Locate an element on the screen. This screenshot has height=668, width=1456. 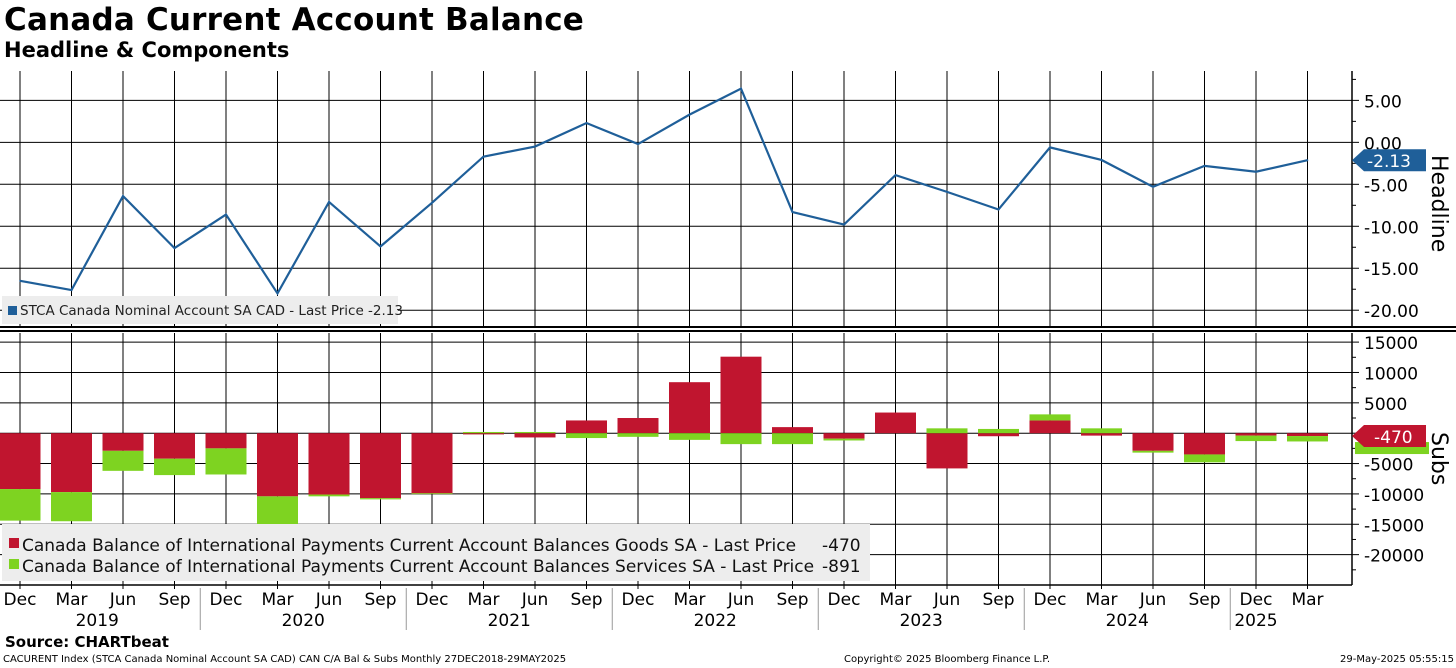
chart-subtitle: Headline & Components is located at coordinates (147, 50).